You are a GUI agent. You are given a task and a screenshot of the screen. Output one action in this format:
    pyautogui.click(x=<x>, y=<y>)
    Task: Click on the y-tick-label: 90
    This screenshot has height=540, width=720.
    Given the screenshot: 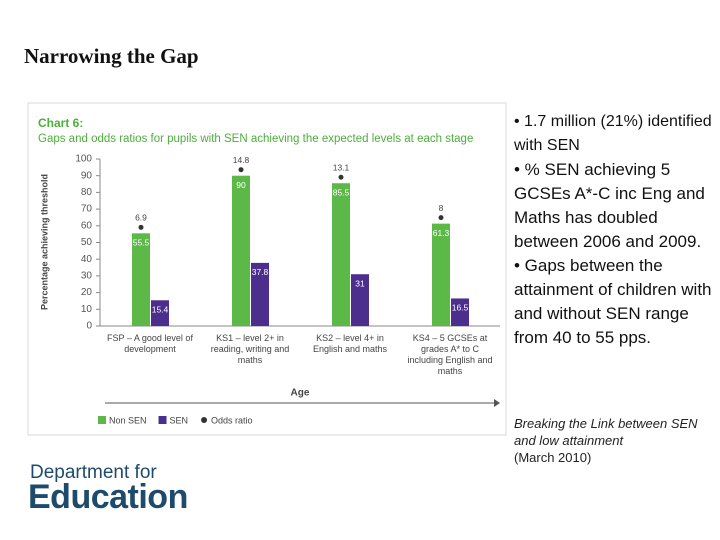 What is the action you would take?
    pyautogui.click(x=87, y=175)
    